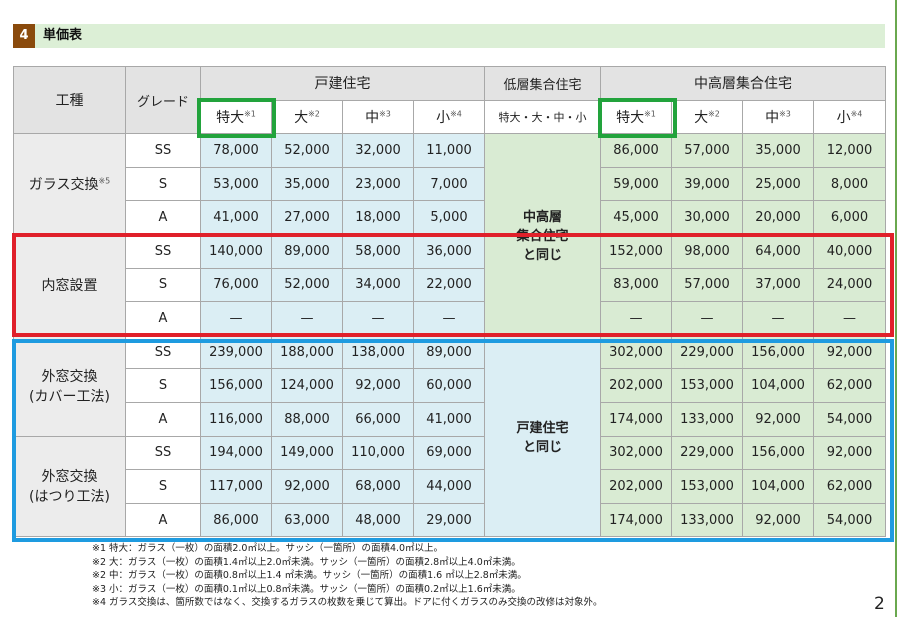 This screenshot has height=617, width=900. Describe the element at coordinates (542, 436) in the screenshot. I see `low-rise-same-as-detached: 戸建住宅 と同じ` at that location.